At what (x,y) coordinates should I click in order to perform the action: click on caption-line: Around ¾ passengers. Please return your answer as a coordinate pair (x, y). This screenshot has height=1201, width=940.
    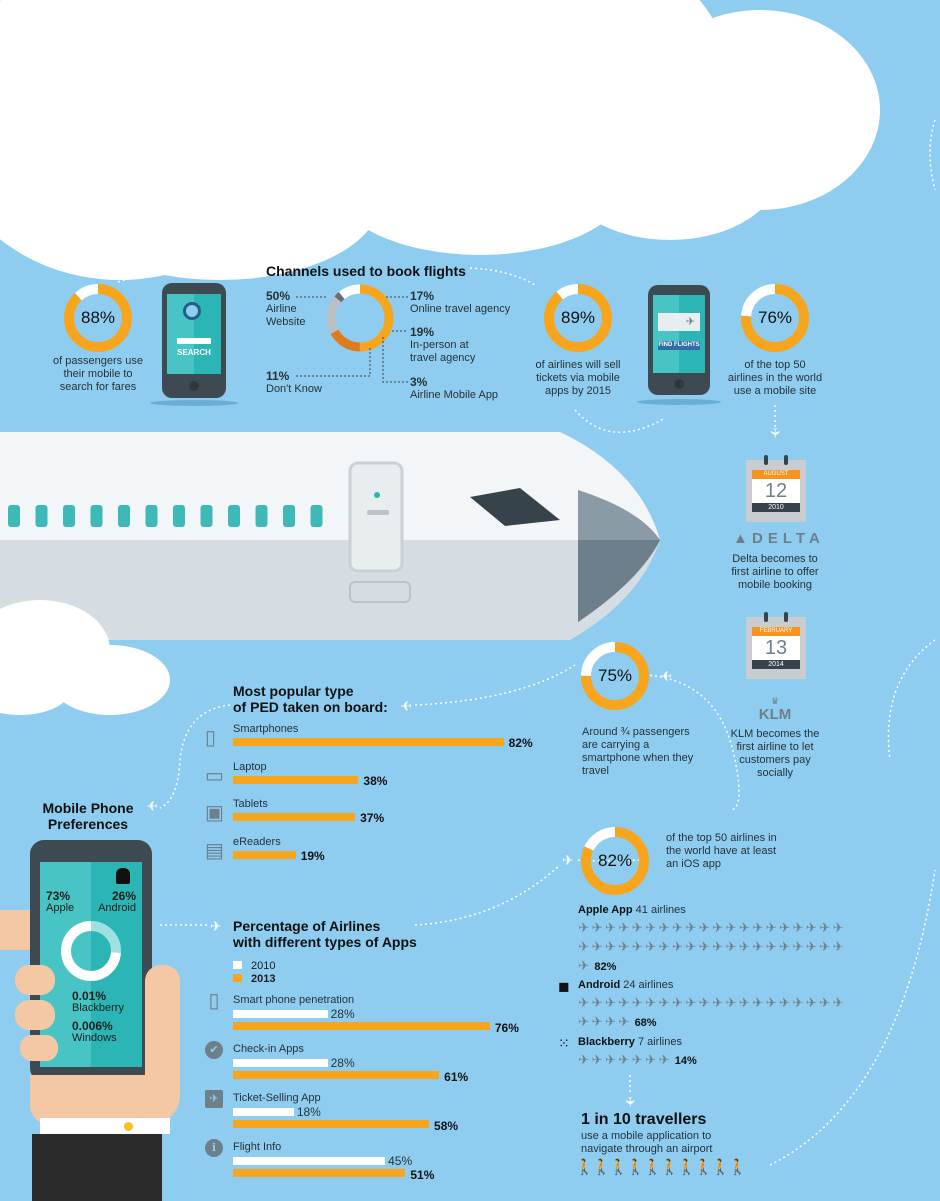
    Looking at the image, I should click on (636, 732).